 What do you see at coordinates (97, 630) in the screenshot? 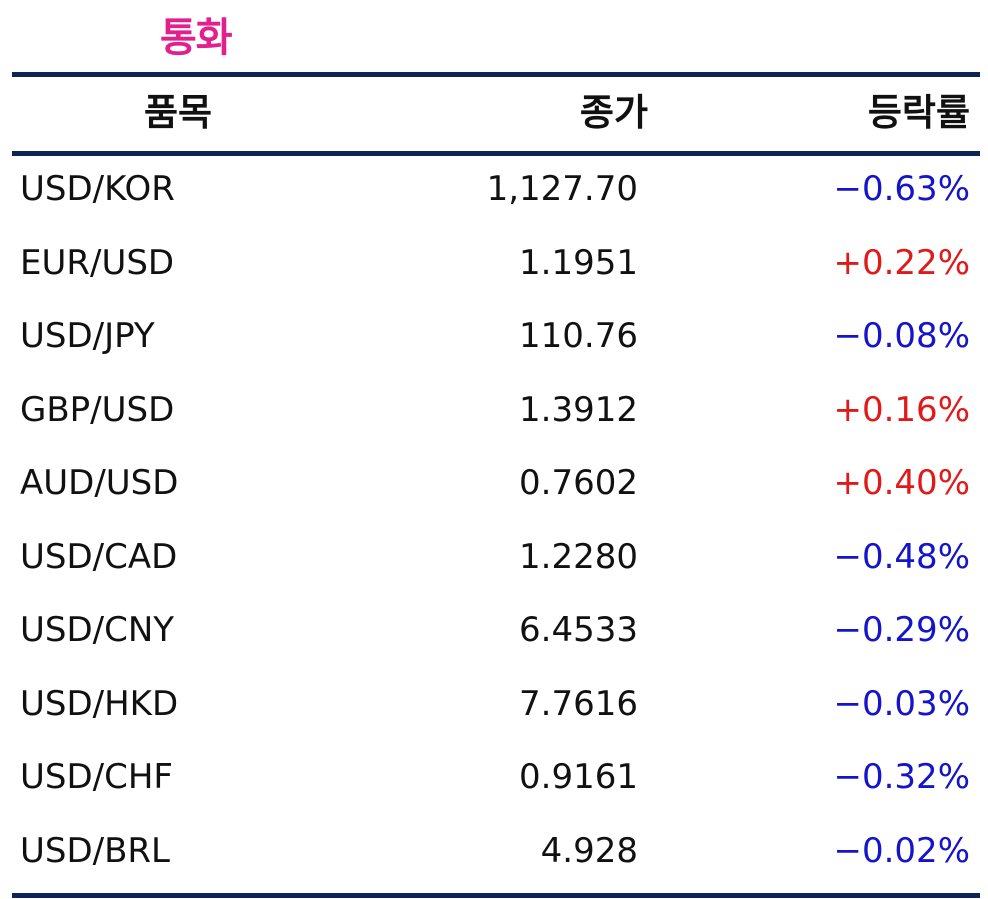
I see `cell-item: USD/CNY` at bounding box center [97, 630].